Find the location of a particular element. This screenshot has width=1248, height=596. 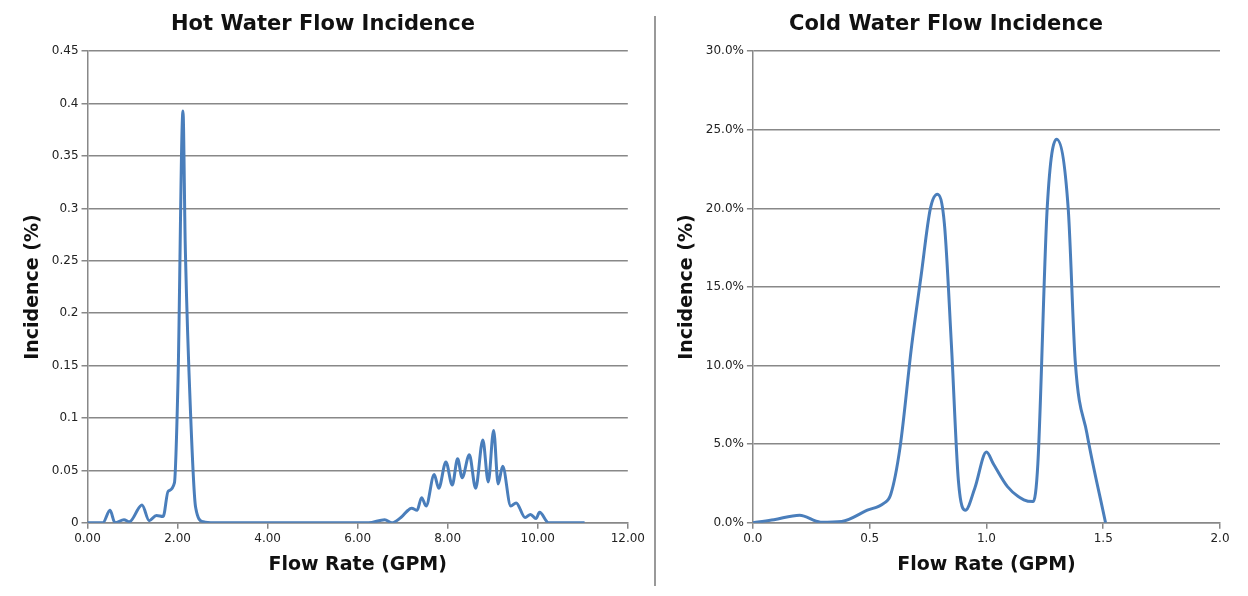

y-tick-label: 5.0% is located at coordinates (728, 443).